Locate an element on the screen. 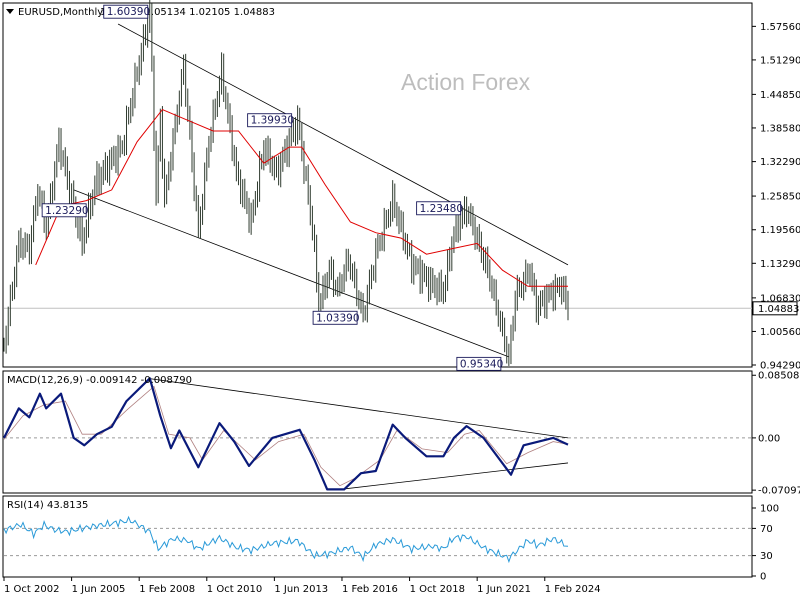 The width and height of the screenshot is (800, 600). price-tick-label: 1.19560 is located at coordinates (780, 230).